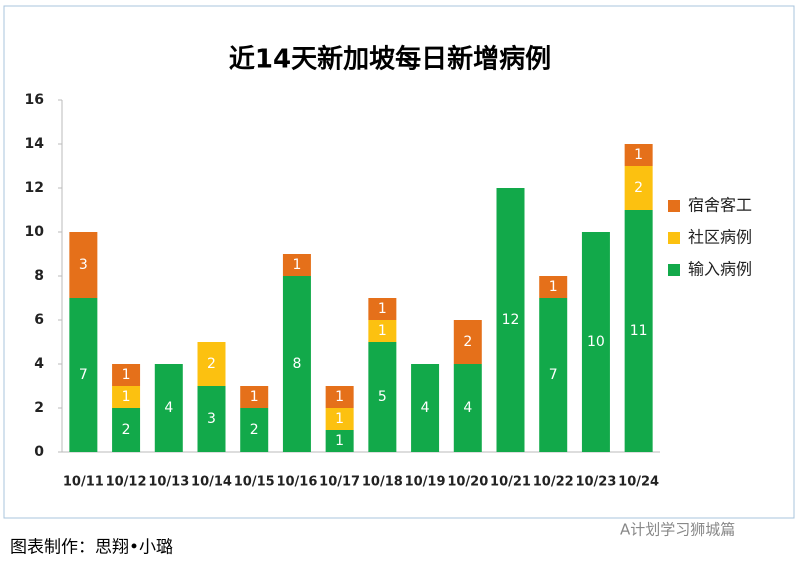 Image resolution: width=800 pixels, height=570 pixels. What do you see at coordinates (425, 482) in the screenshot?
I see `x-tick-label: 10/19` at bounding box center [425, 482].